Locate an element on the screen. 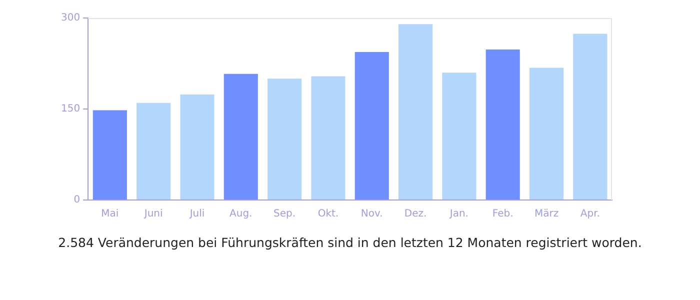 The width and height of the screenshot is (700, 300). y-tick-label: 150 is located at coordinates (70, 109).